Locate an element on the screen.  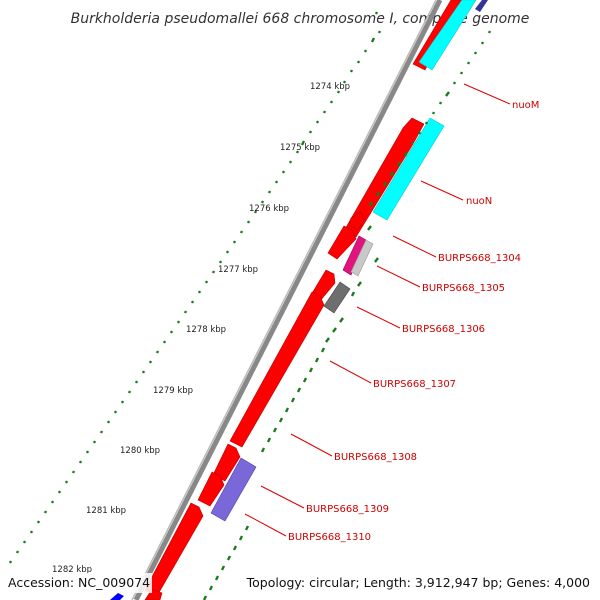
gene-label-burps668-1309: BURPS668_1309 is located at coordinates (347, 509).